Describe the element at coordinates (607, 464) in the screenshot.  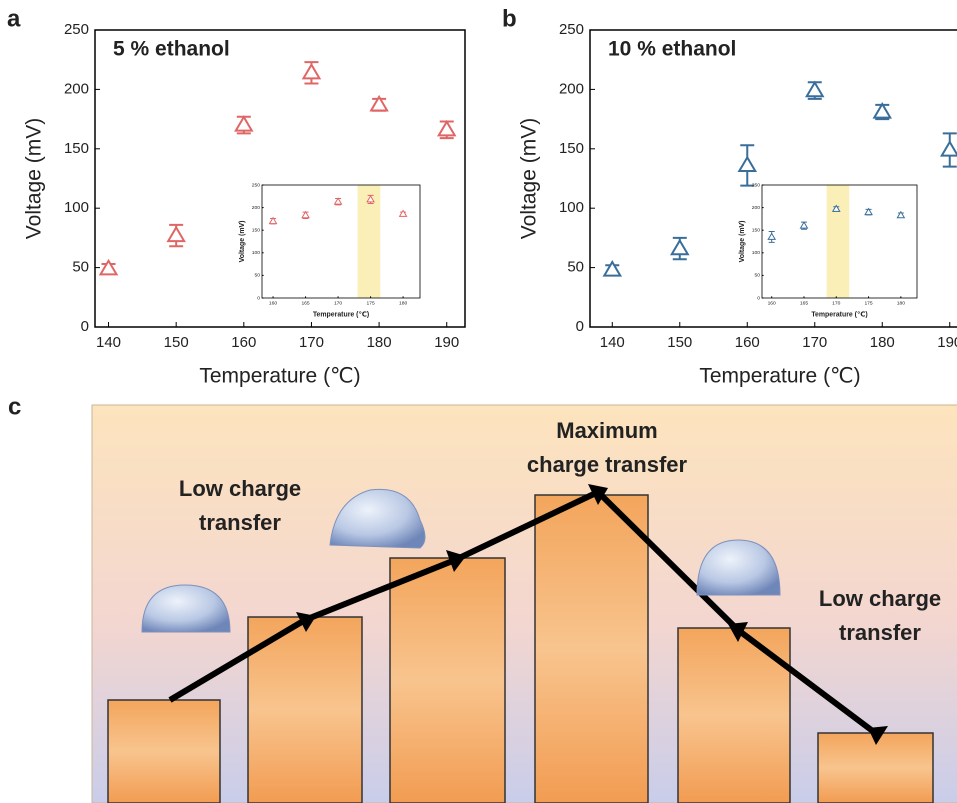
I see `diagram-label: charge transfer` at that location.